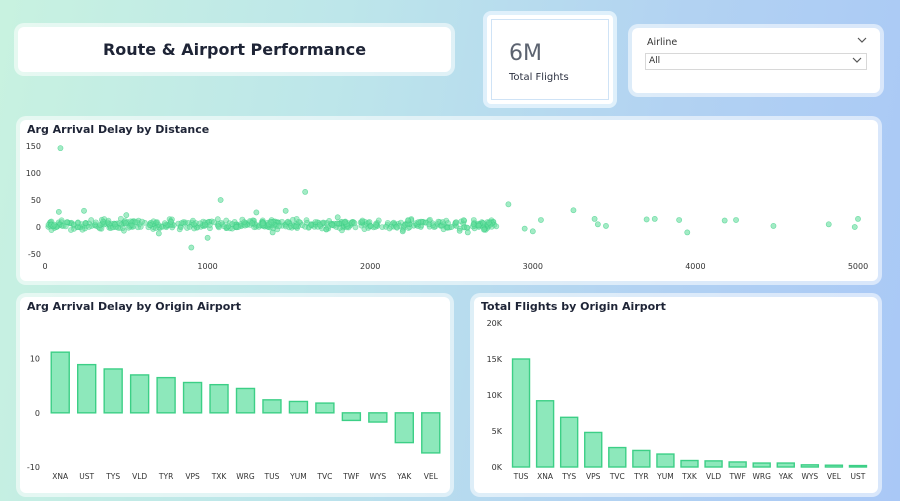 This screenshot has height=501, width=900. Describe the element at coordinates (533, 266) in the screenshot. I see `x-tick-label: 3000` at that location.